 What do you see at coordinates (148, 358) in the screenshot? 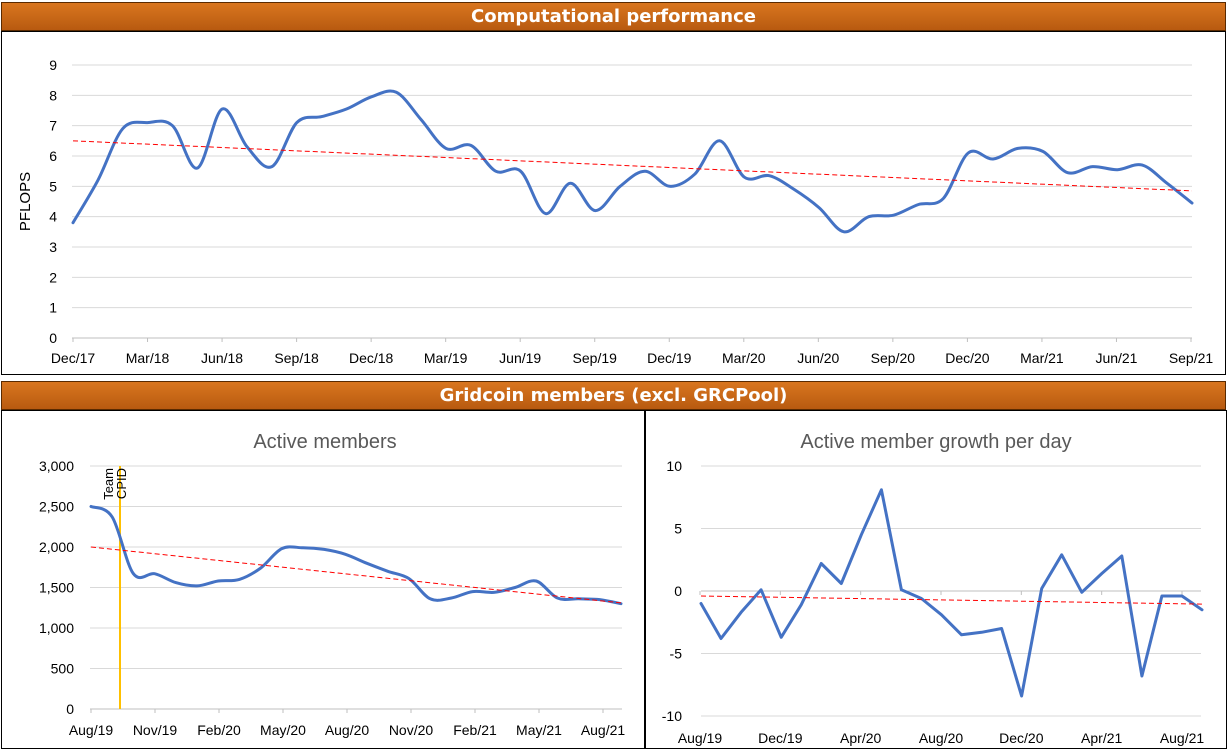
I see `x-tick-label: Mar/18` at bounding box center [148, 358].